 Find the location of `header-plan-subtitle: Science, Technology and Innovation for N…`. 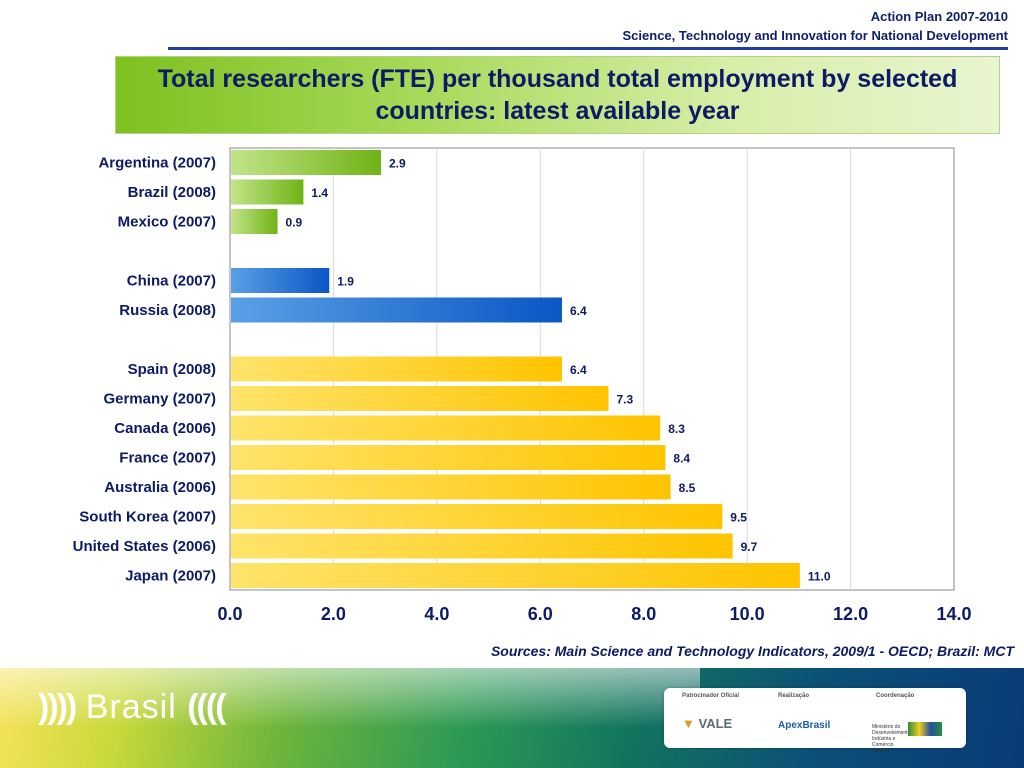

header-plan-subtitle: Science, Technology and Innovation for N… is located at coordinates (815, 35).